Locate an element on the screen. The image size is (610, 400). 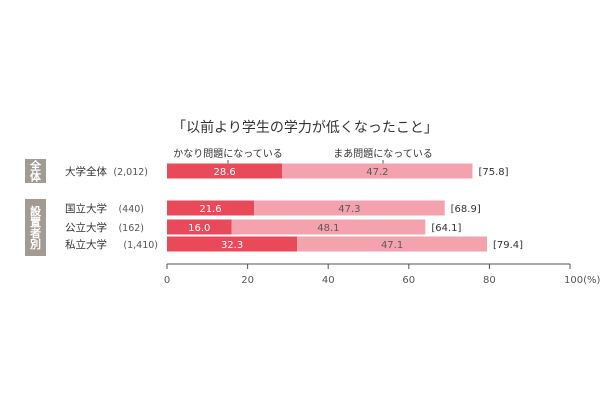
bar-total-label: [79.4] is located at coordinates (508, 245).